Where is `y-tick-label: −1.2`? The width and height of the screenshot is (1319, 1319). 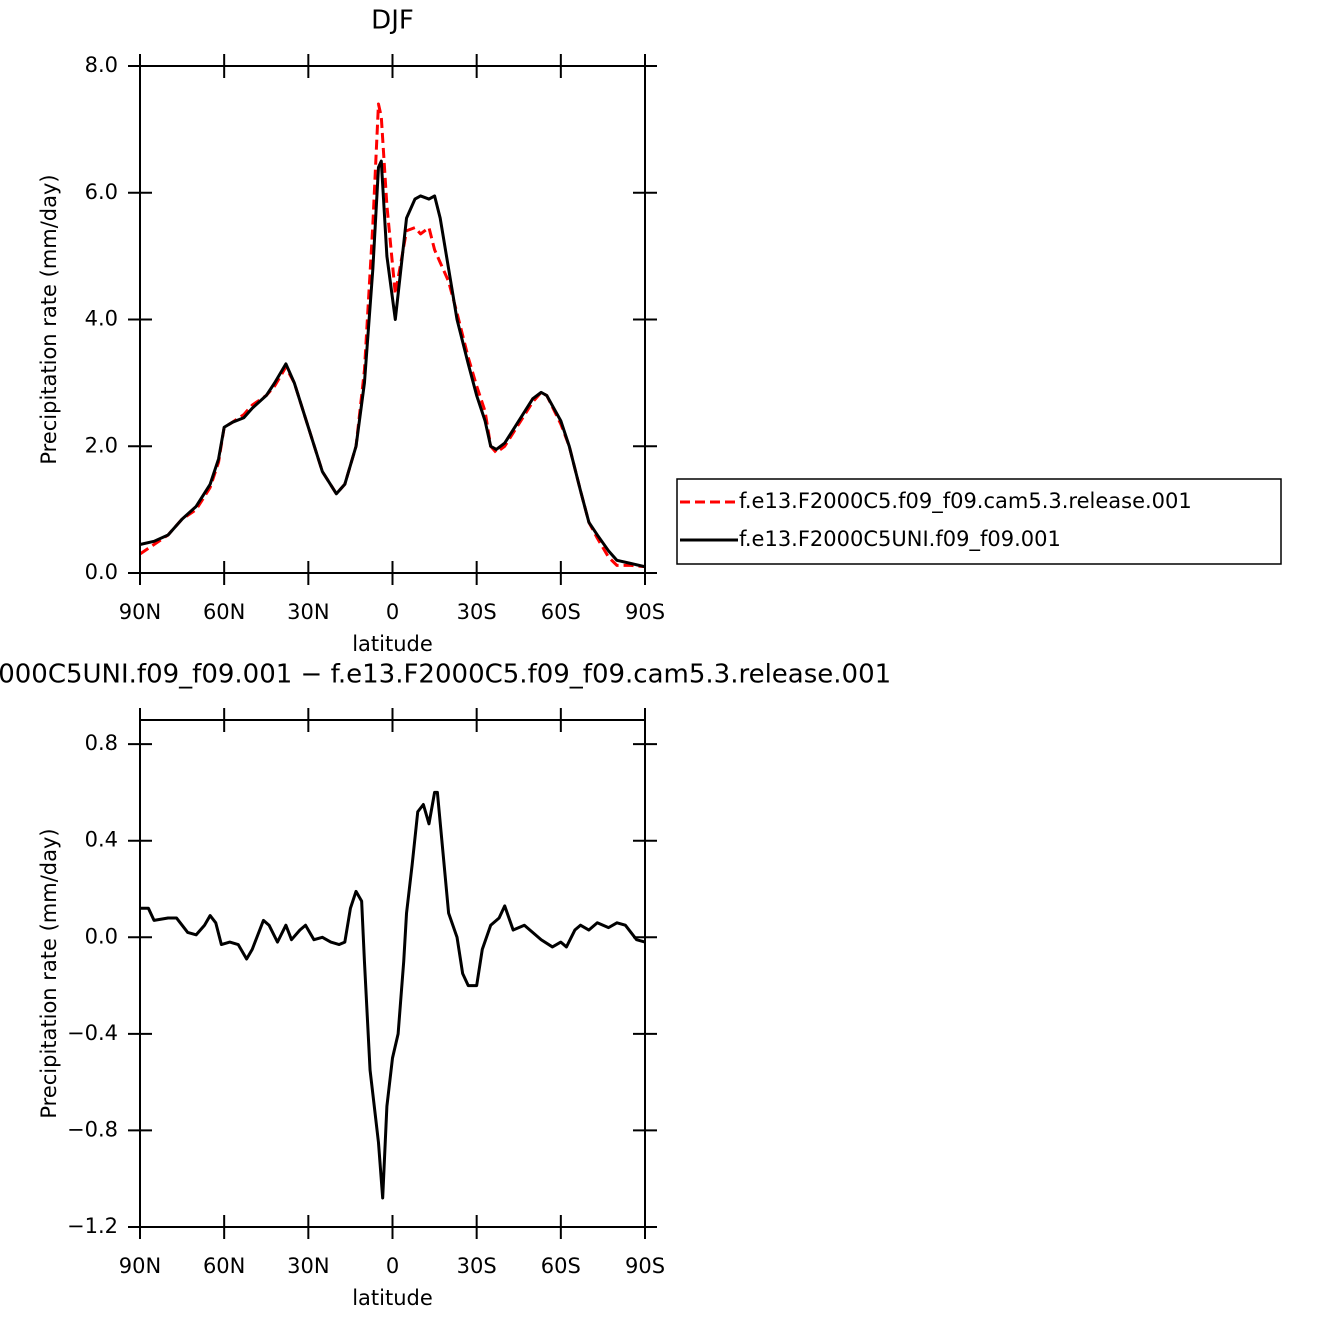 y-tick-label: −1.2 is located at coordinates (92, 1226).